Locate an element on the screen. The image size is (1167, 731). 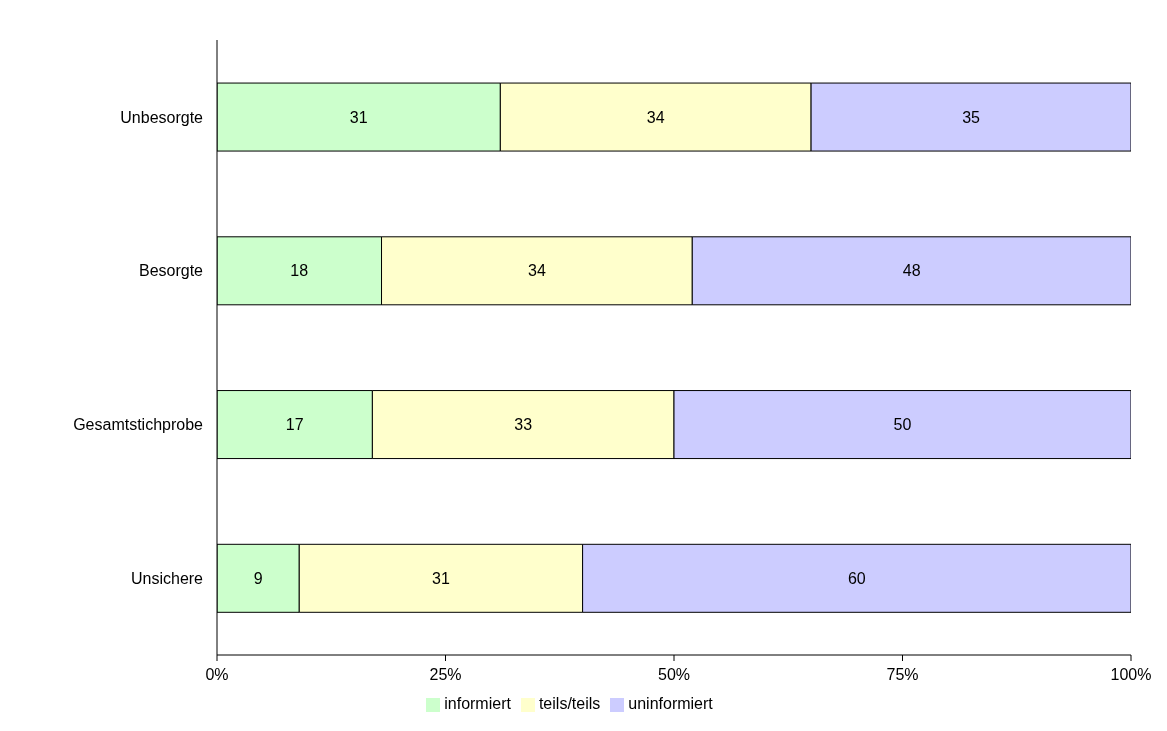
legend-label: teils/teils is located at coordinates (569, 703).